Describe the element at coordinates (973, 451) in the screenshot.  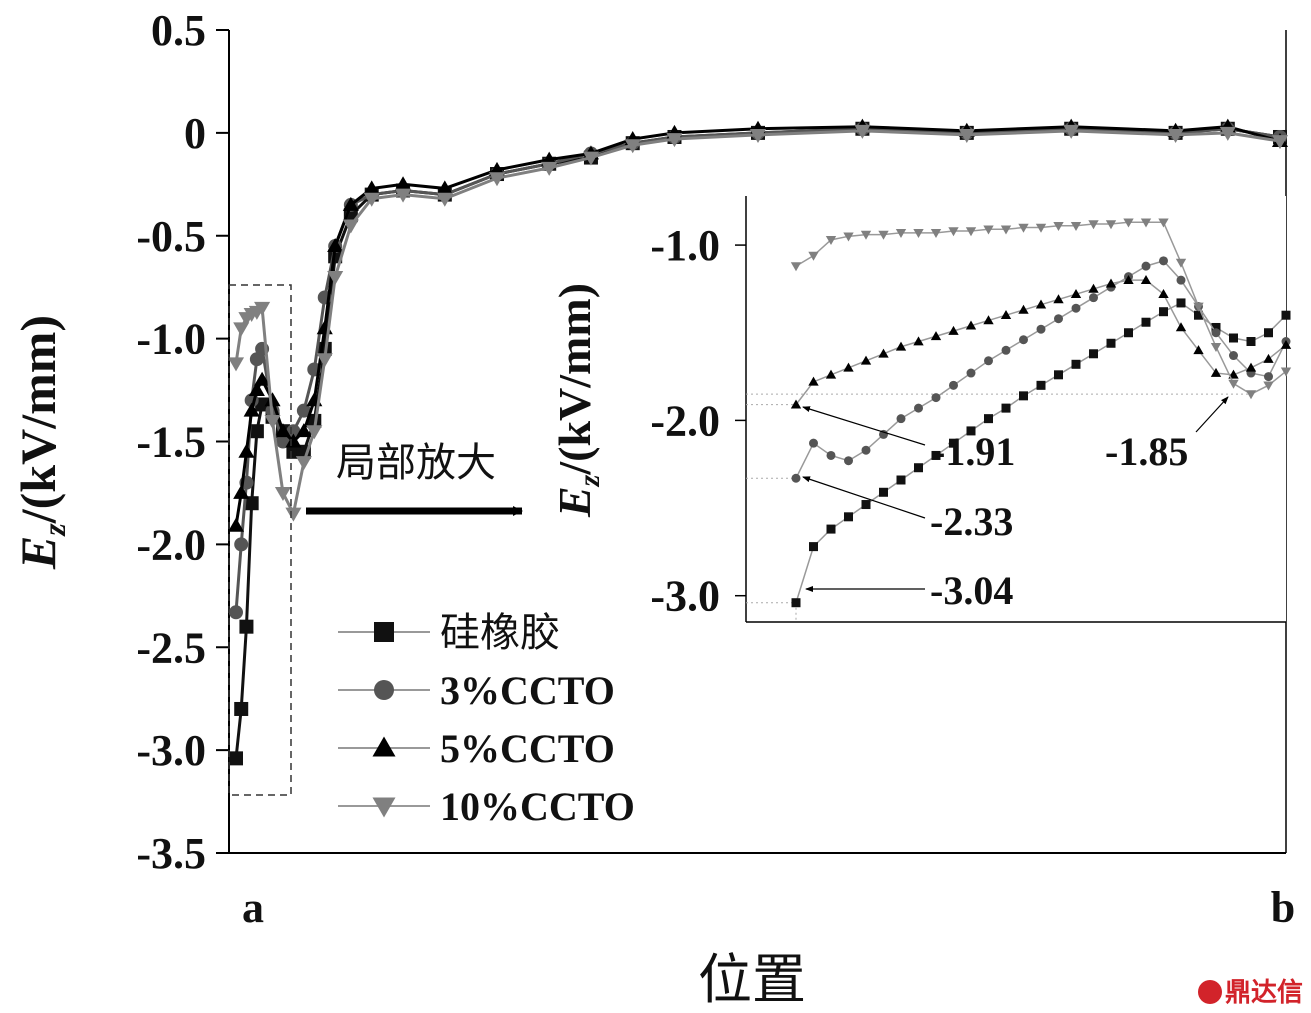
I see `annotation-191: -1.91` at that location.